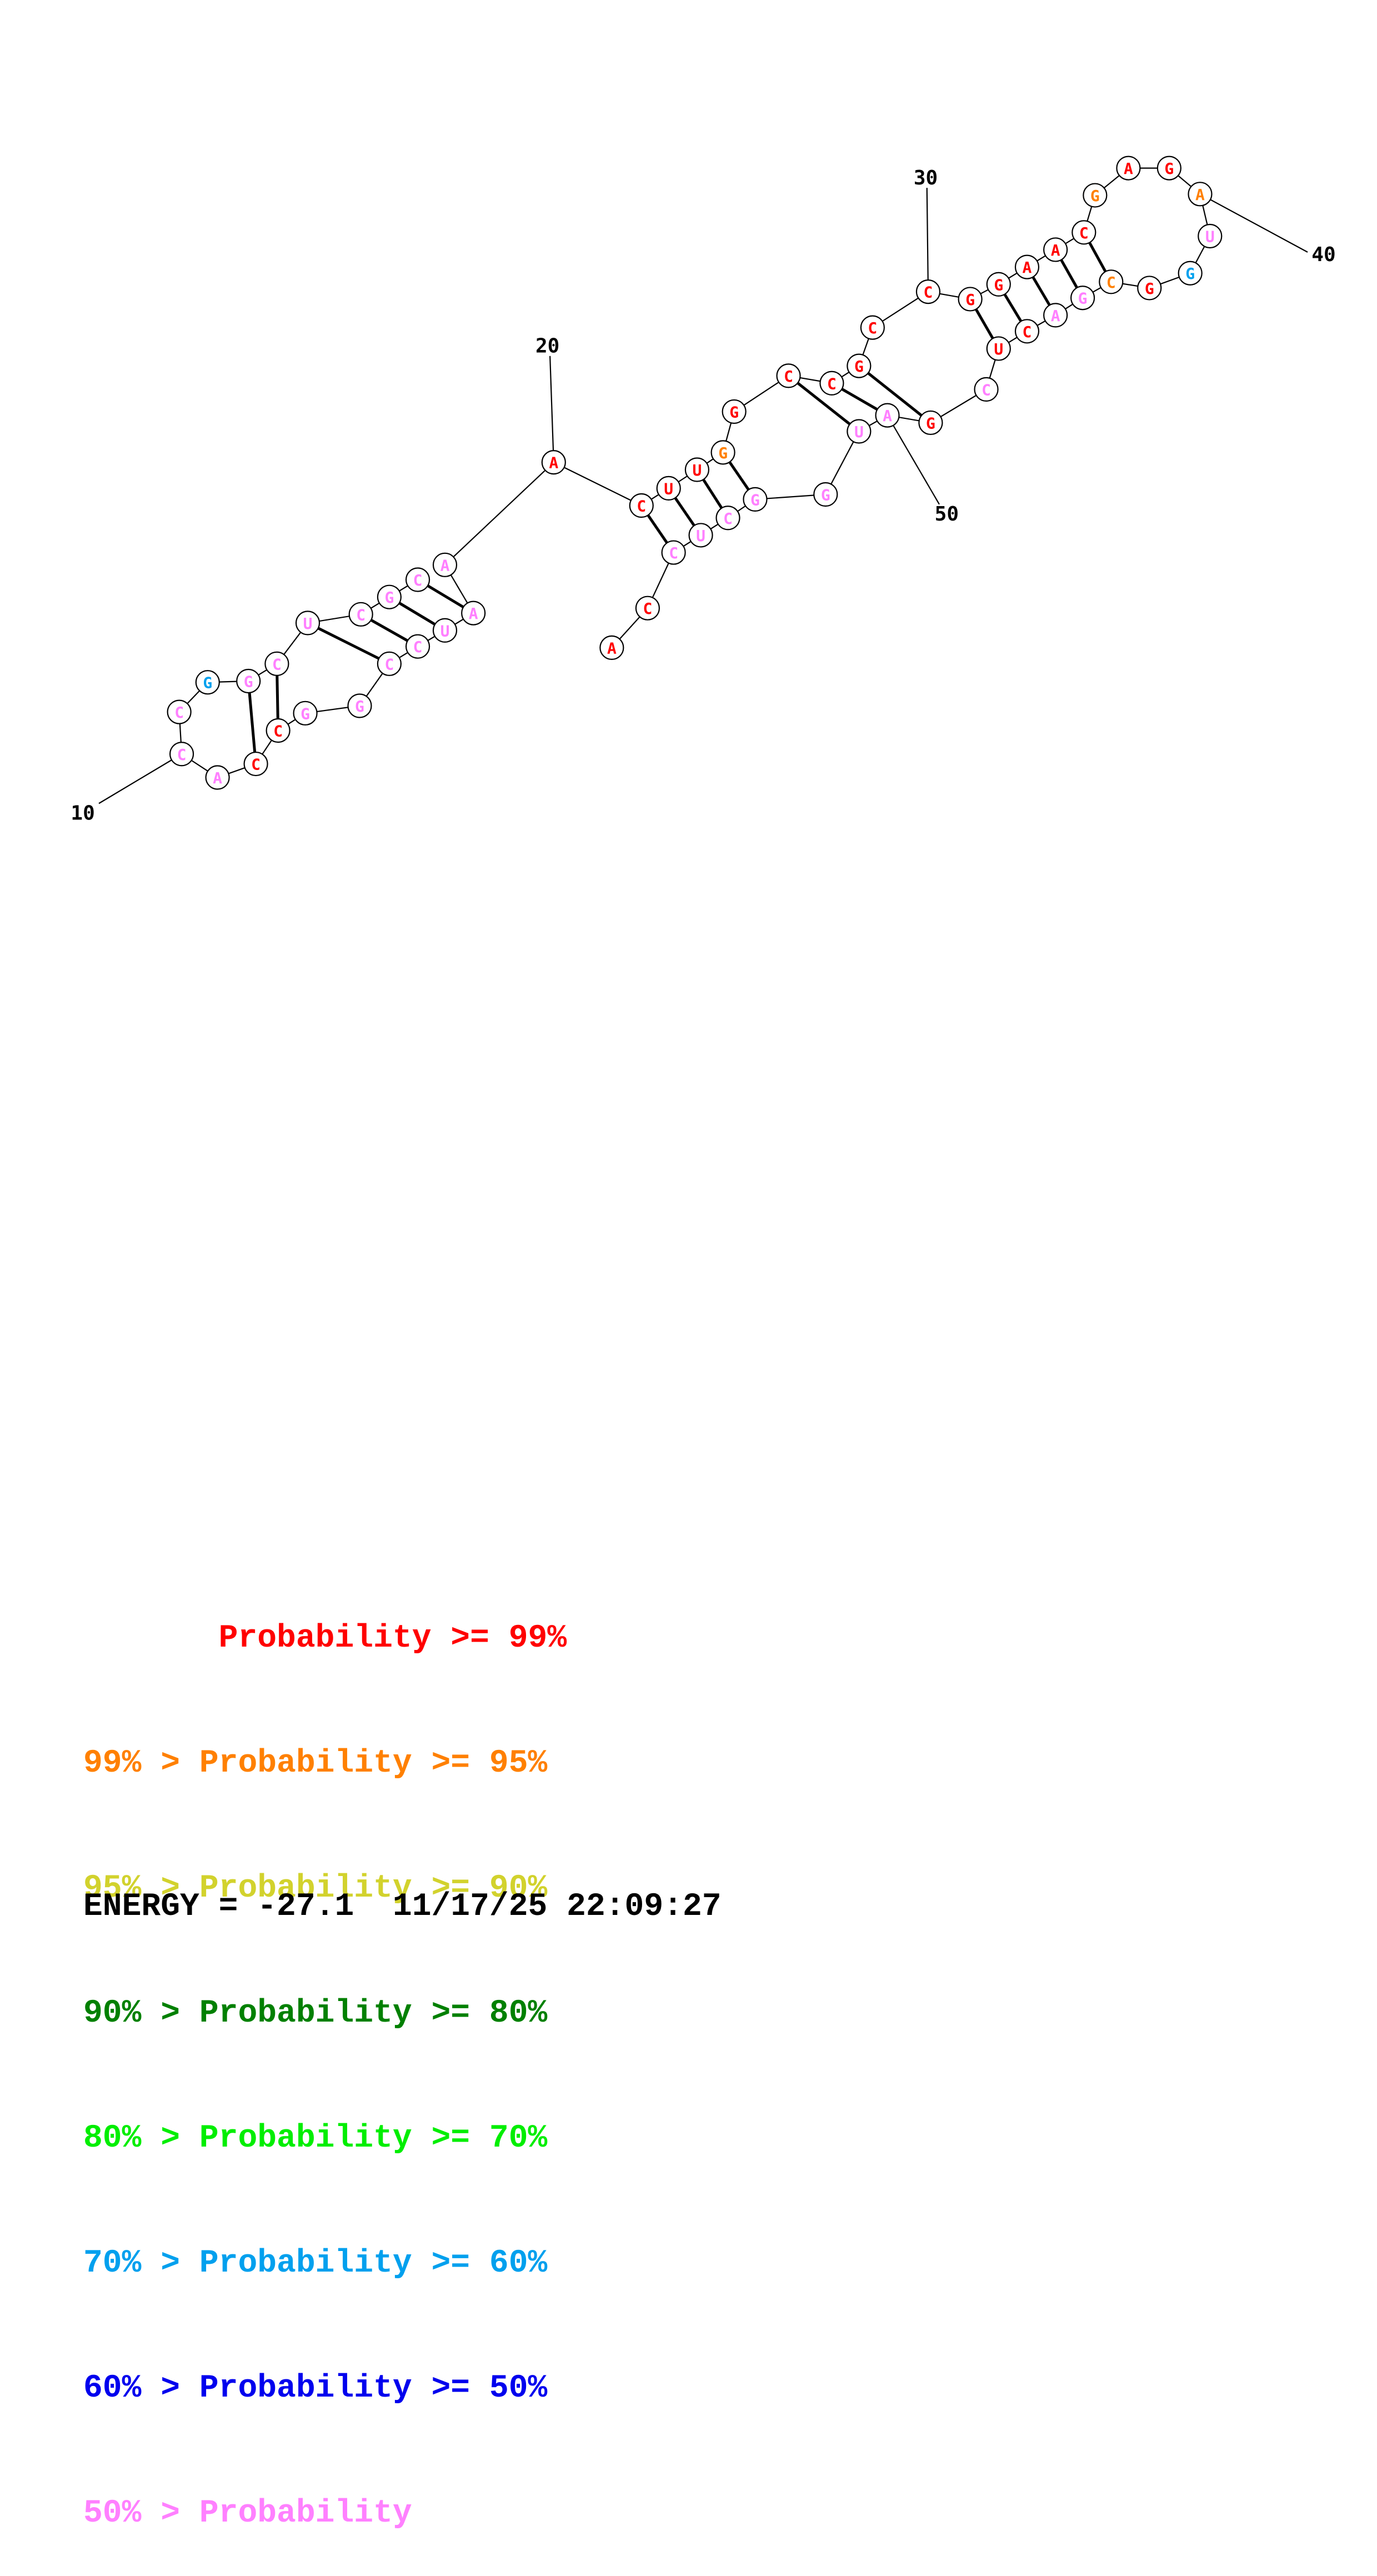  What do you see at coordinates (824, 403) in the screenshot?
I see `base-pair-line` at bounding box center [824, 403].